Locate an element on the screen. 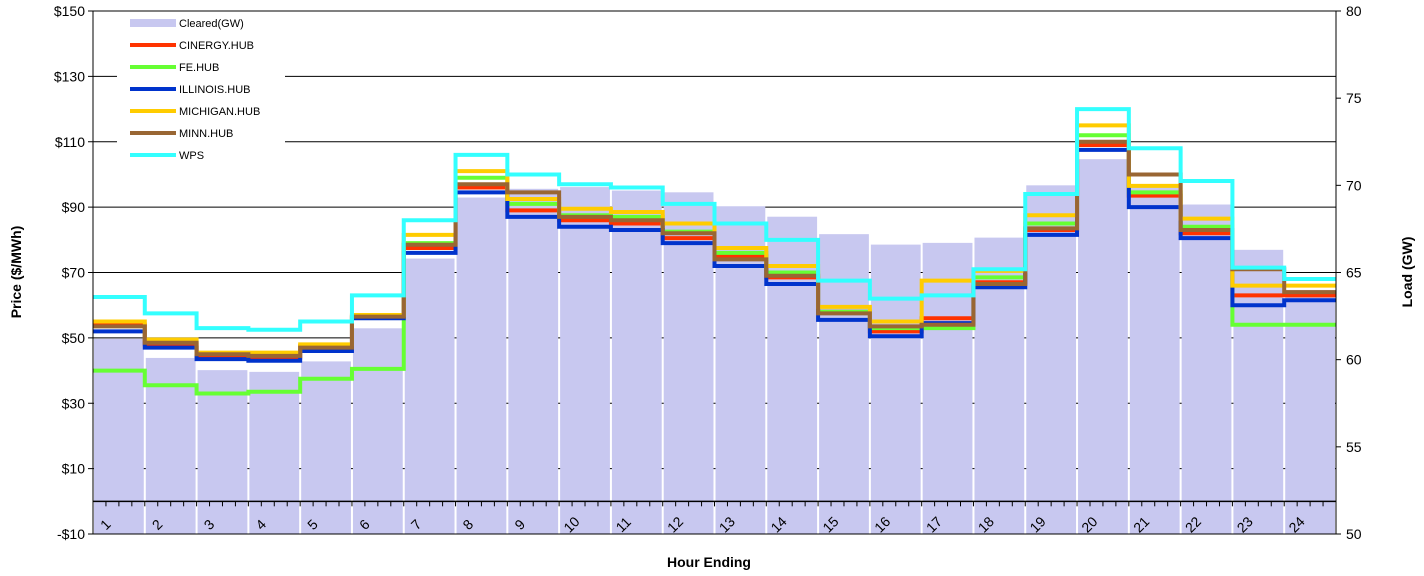 The image size is (1424, 576). y-tick-label: -$10 is located at coordinates (71, 534).